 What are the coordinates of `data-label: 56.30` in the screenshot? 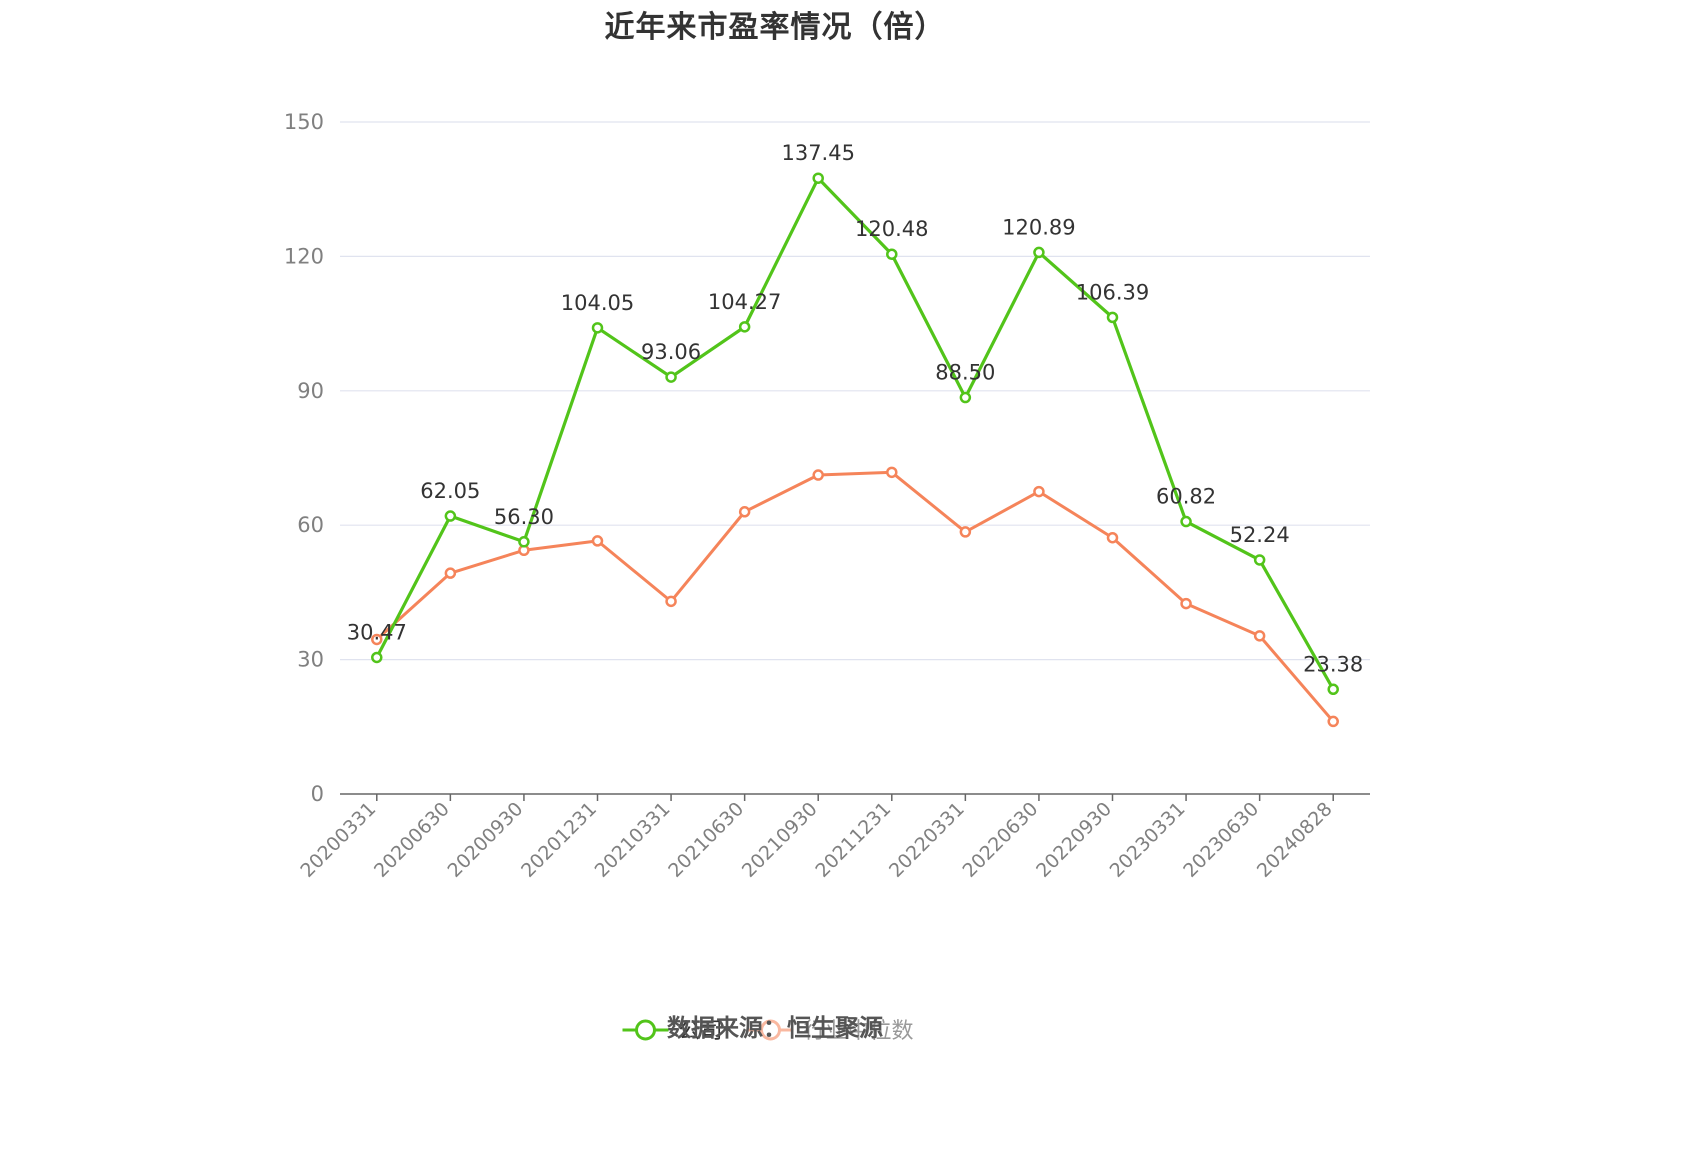 It's located at (524, 517).